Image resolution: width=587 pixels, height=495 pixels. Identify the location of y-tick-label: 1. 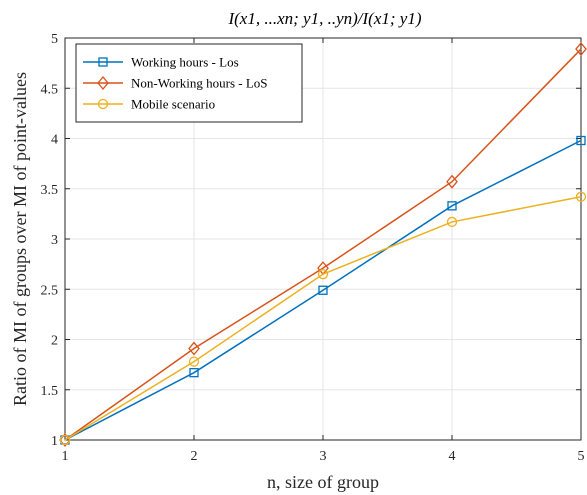
(54, 441).